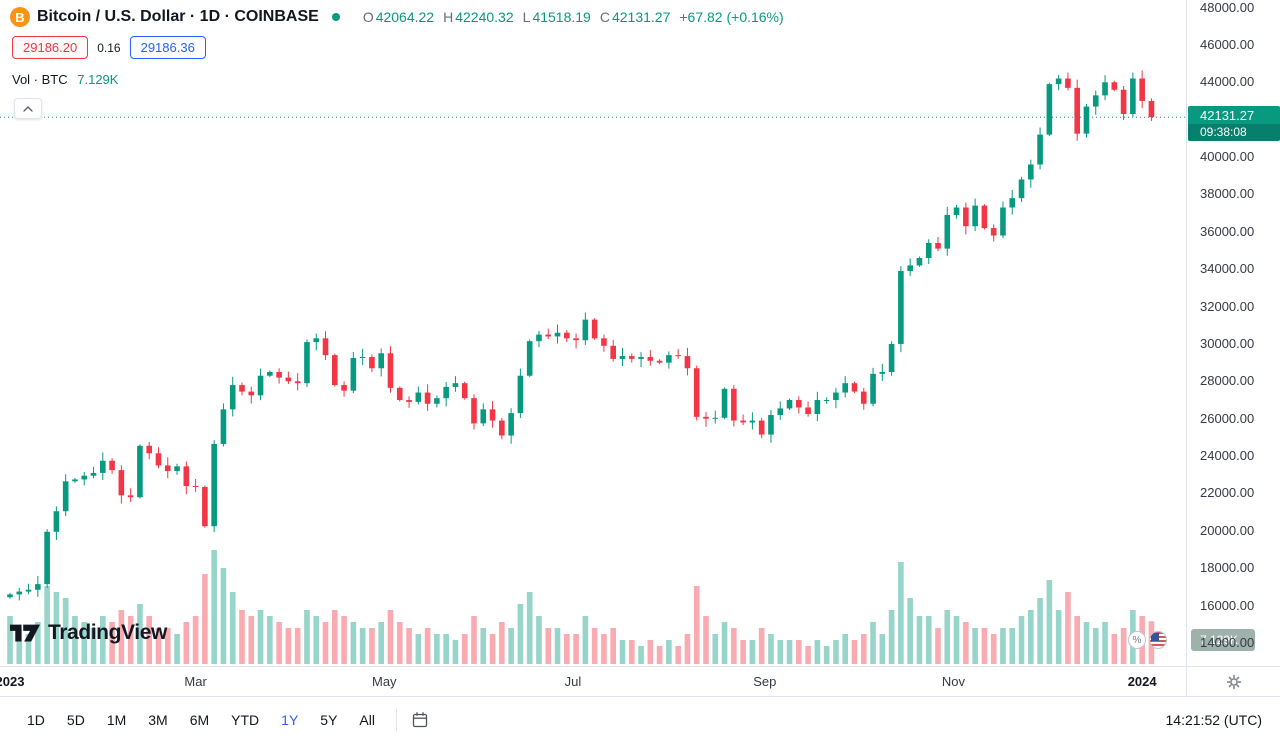 The image size is (1280, 743). Describe the element at coordinates (448, 17) in the screenshot. I see `high-label: H` at that location.